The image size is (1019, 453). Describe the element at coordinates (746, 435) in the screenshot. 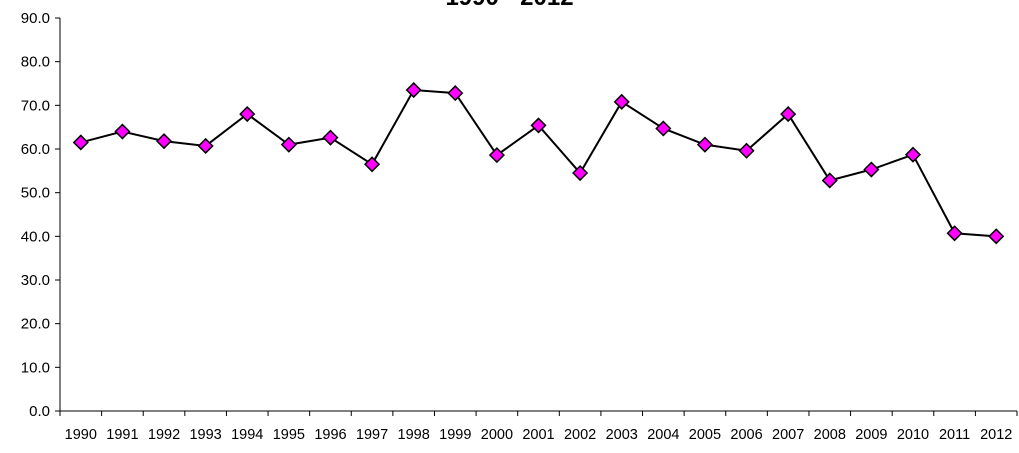

I see `x-tick-label: 2006` at that location.